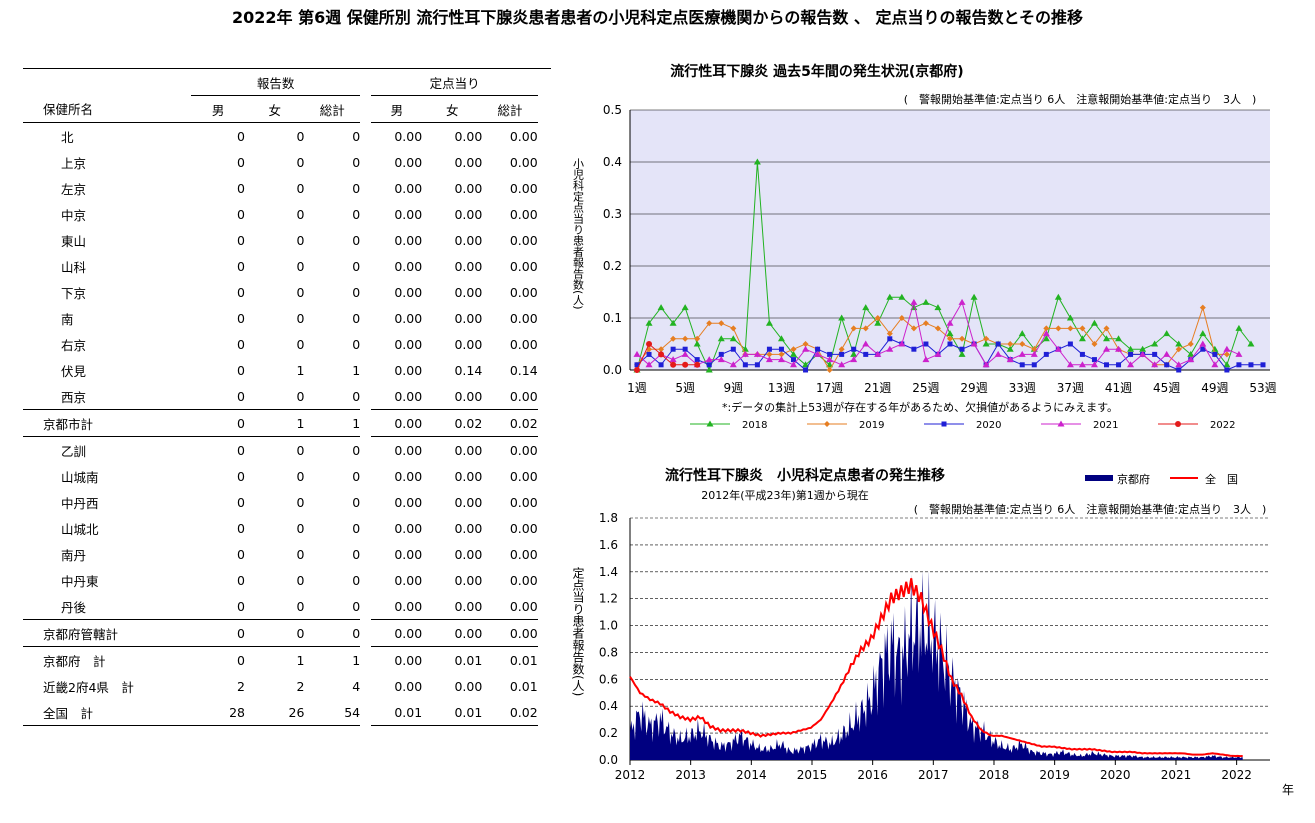 The height and width of the screenshot is (823, 1315). I want to click on legend-marker-2020, so click(944, 424).